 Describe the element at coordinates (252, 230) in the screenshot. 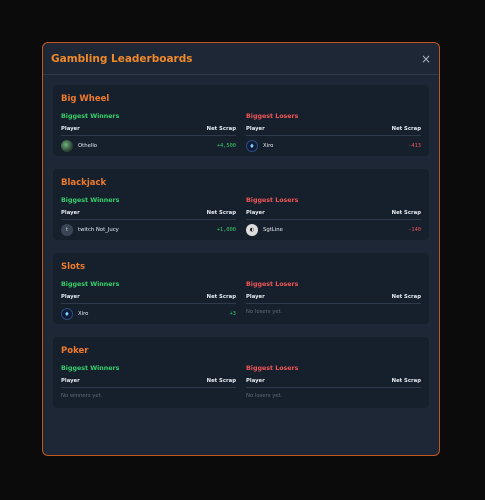

I see `avatar: ◐` at that location.